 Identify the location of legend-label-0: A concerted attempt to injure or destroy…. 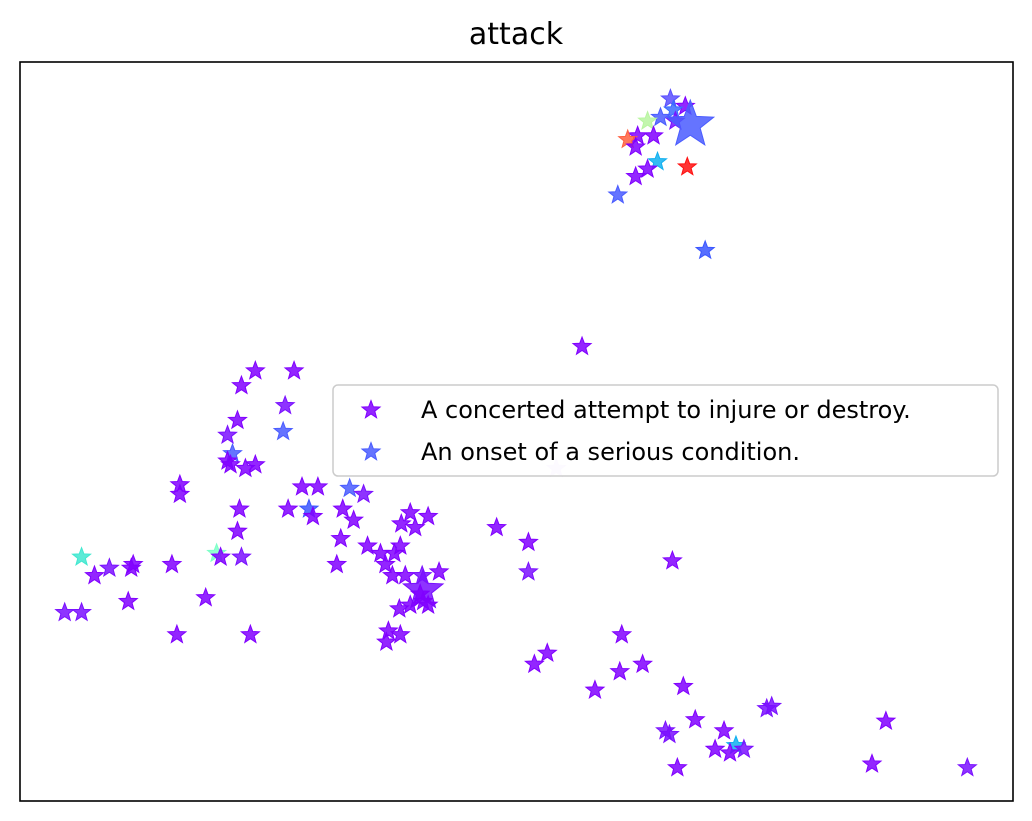
(666, 410).